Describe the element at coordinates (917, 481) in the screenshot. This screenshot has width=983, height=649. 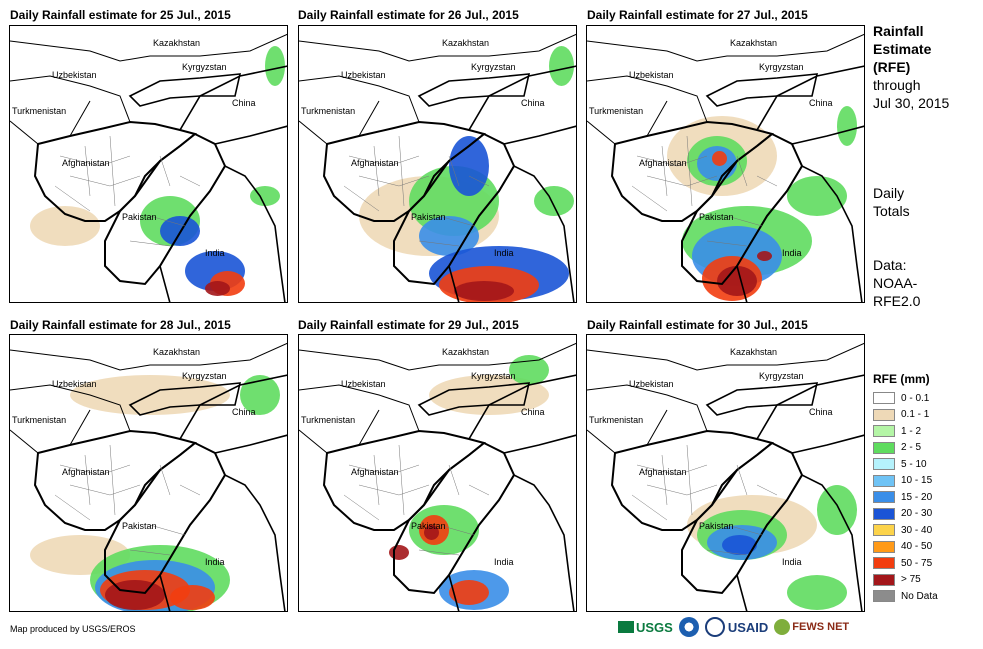
I see `legend-label: 10 - 15` at that location.